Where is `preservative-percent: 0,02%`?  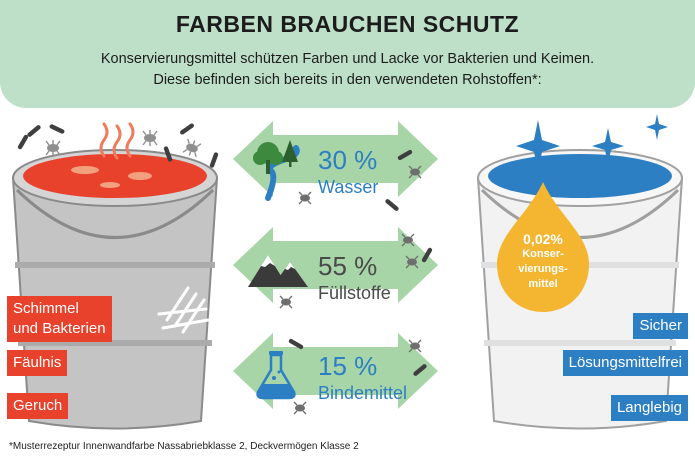 preservative-percent: 0,02% is located at coordinates (543, 239).